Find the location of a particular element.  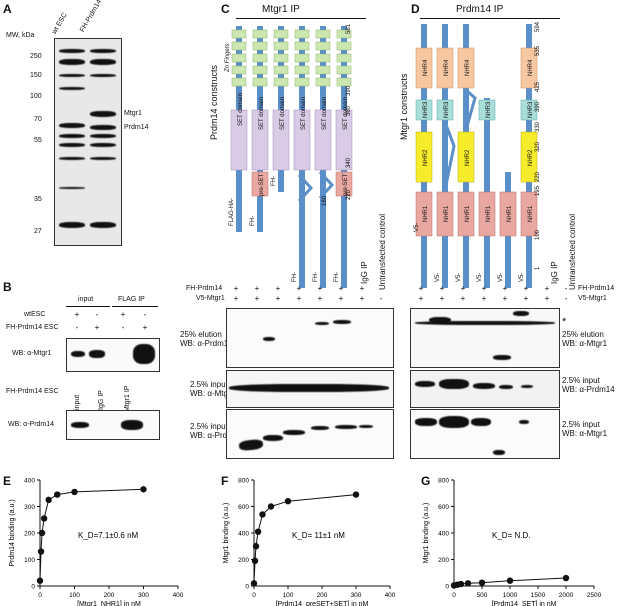

mw-label: MW, kDa is located at coordinates (20, 35).